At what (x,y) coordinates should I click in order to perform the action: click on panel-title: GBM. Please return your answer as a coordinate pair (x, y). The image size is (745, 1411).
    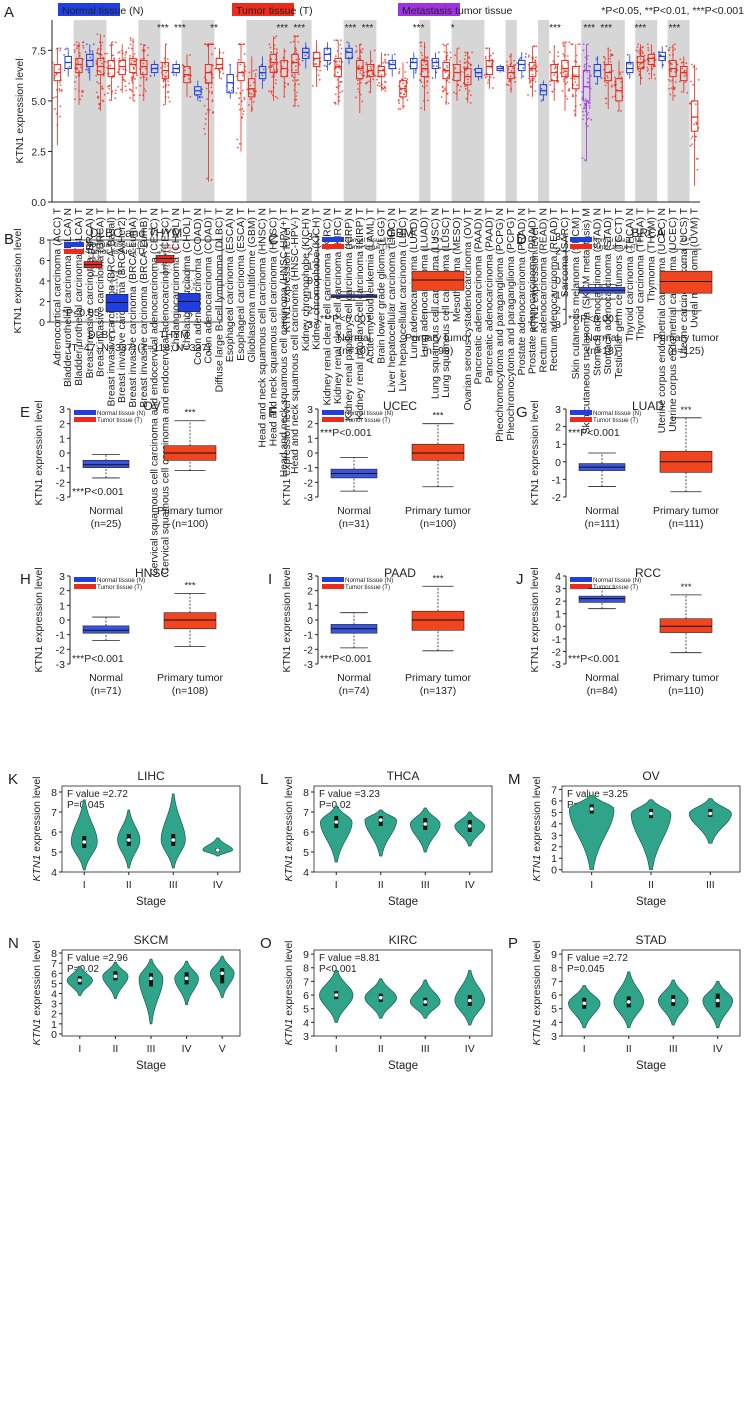
    Looking at the image, I should click on (399, 233).